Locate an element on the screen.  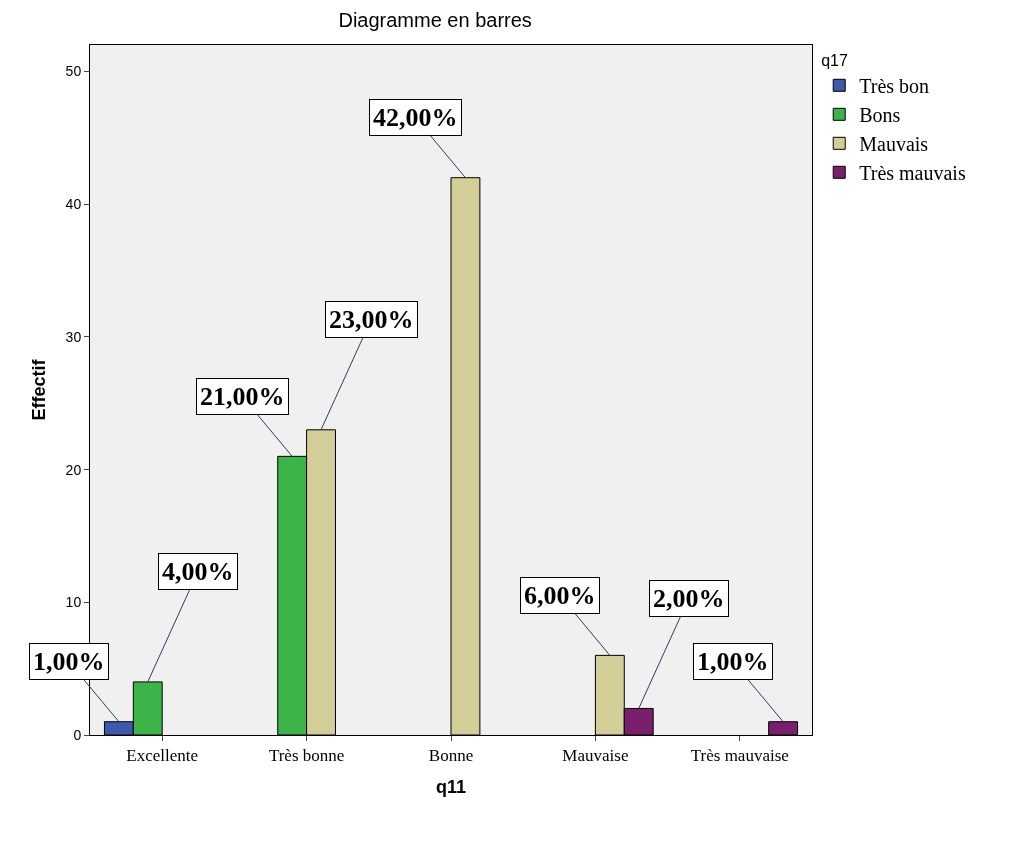
data-label: 2,00% is located at coordinates (689, 598).